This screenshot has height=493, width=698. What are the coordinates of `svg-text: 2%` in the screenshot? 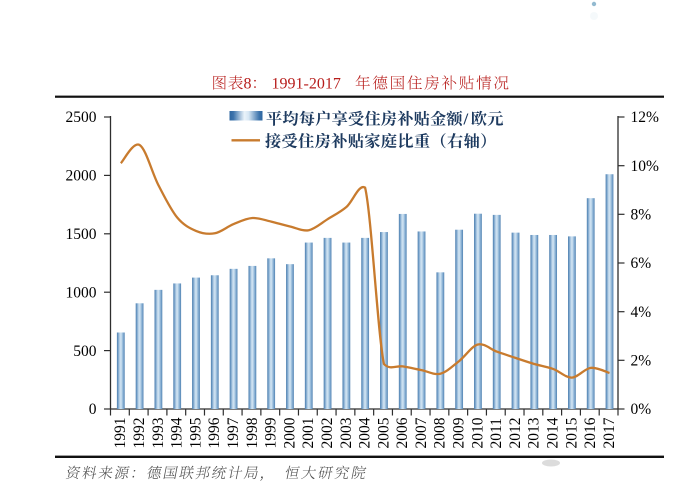 It's located at (641, 361).